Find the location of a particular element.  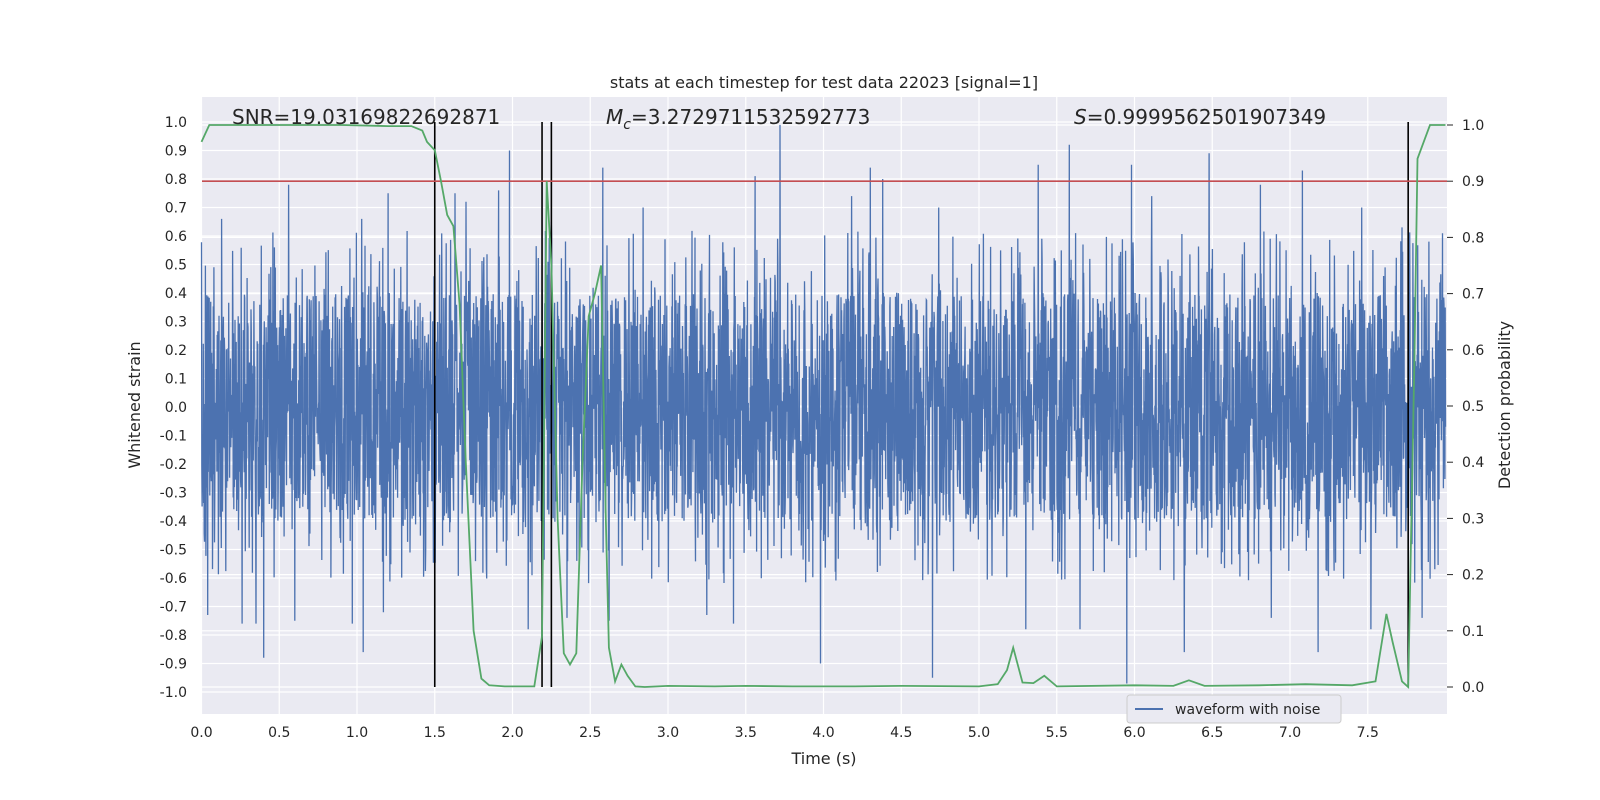

x-tick-label: 5.5 is located at coordinates (1057, 733).